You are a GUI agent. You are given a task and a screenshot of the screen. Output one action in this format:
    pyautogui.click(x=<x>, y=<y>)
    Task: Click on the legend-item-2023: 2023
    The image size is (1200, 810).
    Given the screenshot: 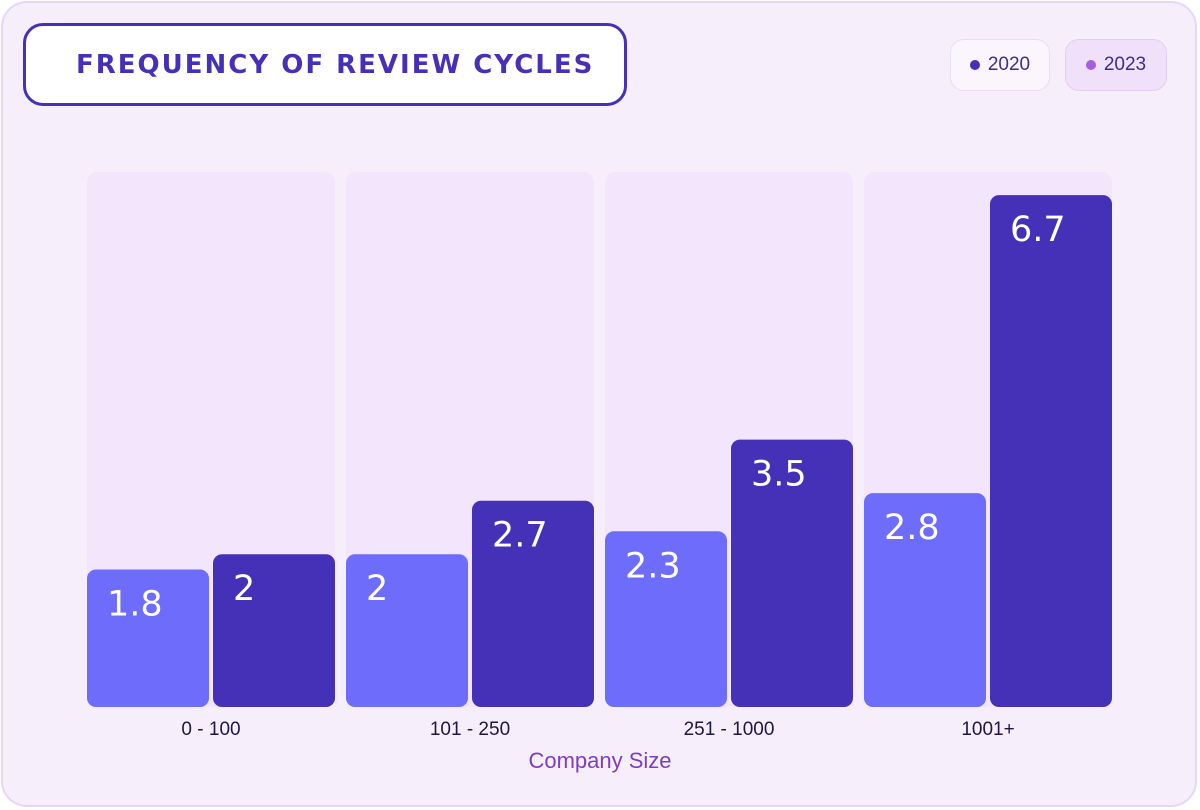 What is the action you would take?
    pyautogui.click(x=1116, y=65)
    